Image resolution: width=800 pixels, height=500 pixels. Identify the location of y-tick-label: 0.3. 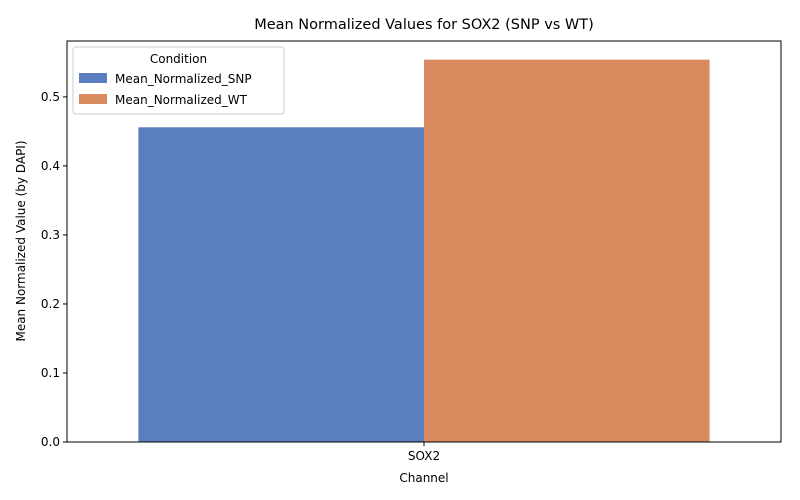
(50, 235).